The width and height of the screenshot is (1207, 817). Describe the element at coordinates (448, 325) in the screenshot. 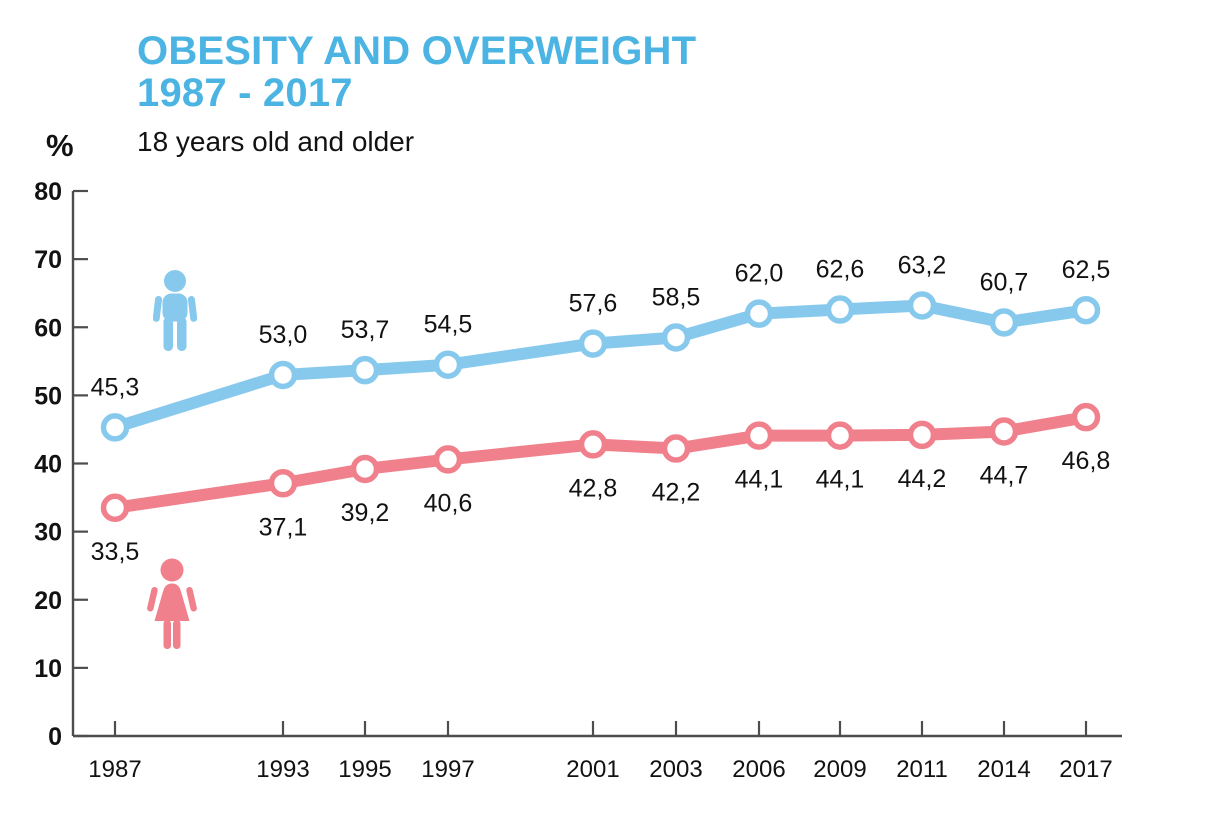

I see `men-value-label: 54,5` at that location.